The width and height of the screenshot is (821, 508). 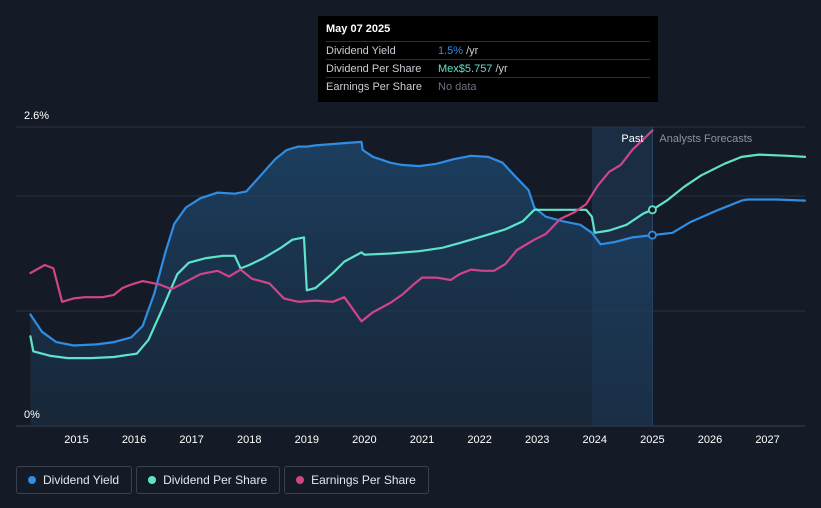 What do you see at coordinates (422, 440) in the screenshot?
I see `x-tick-label: 2021` at bounding box center [422, 440].